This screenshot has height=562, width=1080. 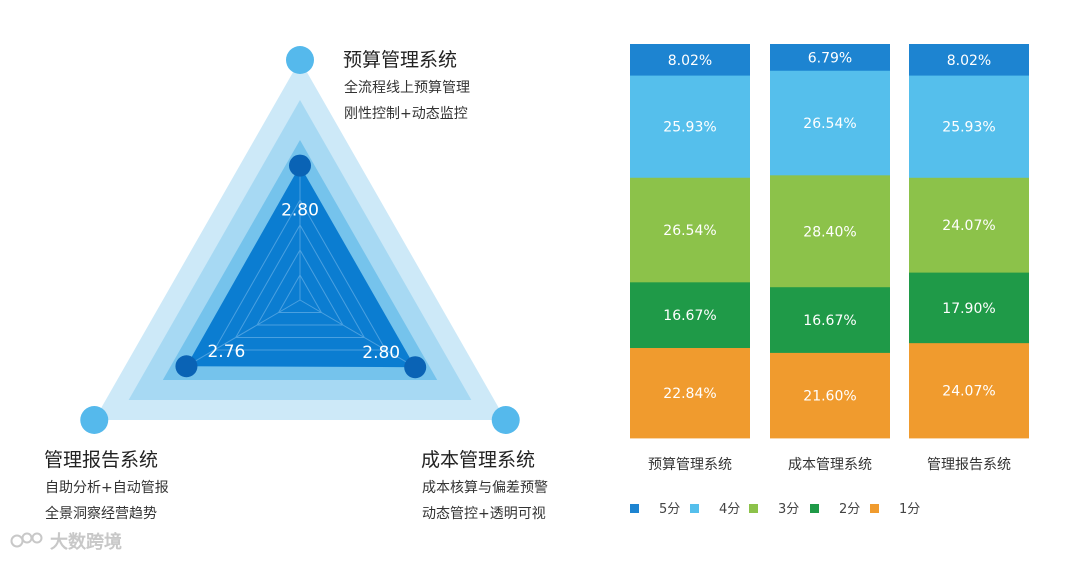 I want to click on radar-axis-description: 全流程线上预算管理, so click(x=407, y=87).